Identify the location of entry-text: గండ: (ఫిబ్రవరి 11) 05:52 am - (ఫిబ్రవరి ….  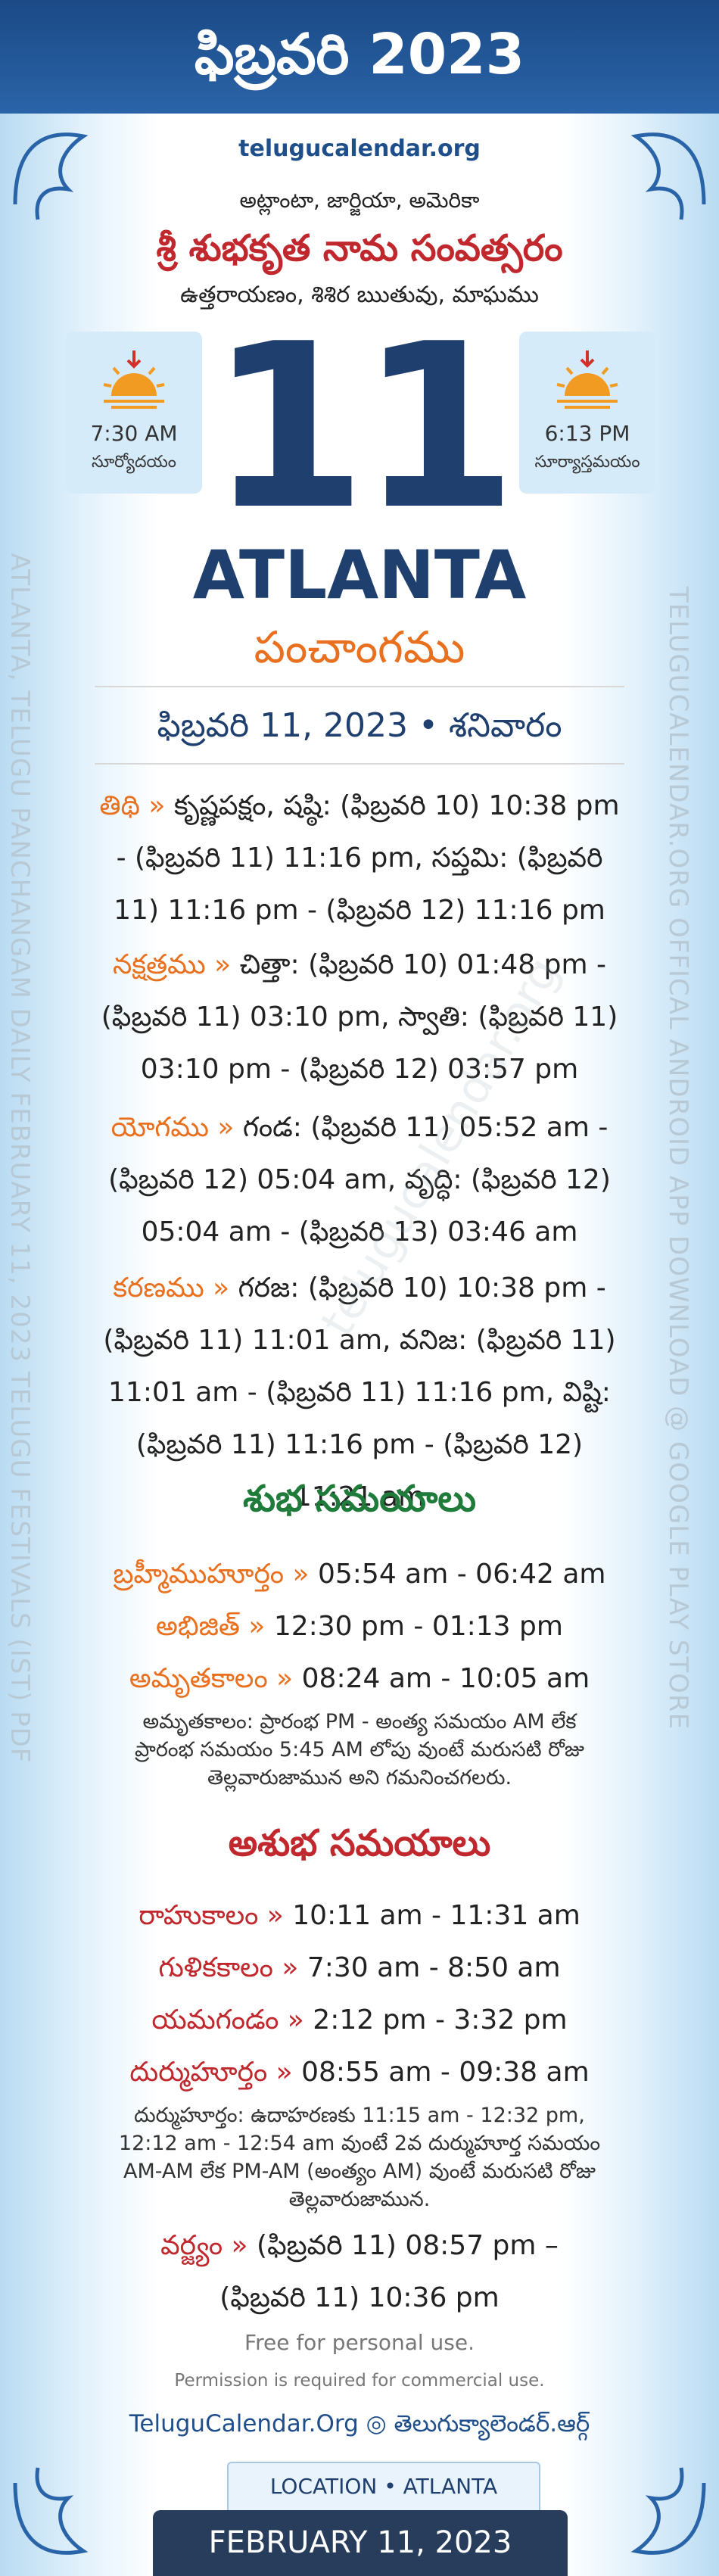
(359, 1180).